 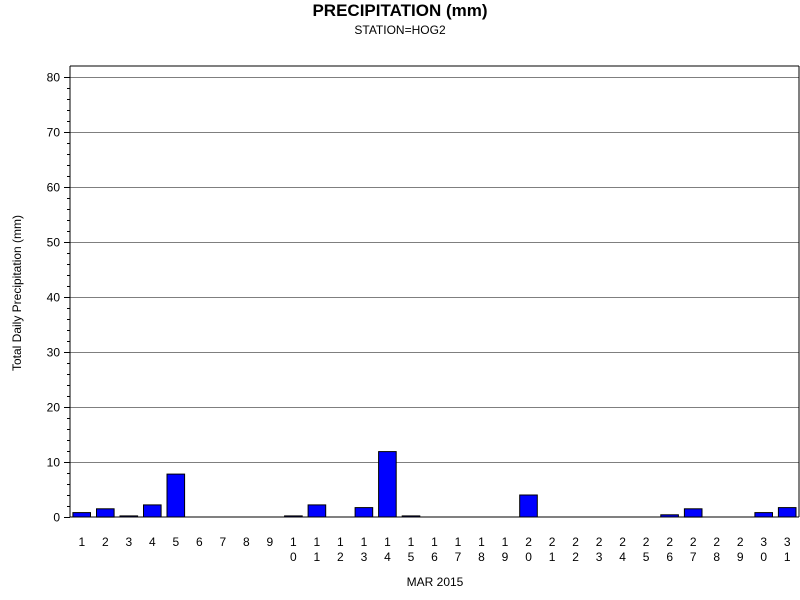 What do you see at coordinates (54, 78) in the screenshot?
I see `y-tick-label-80: 80` at bounding box center [54, 78].